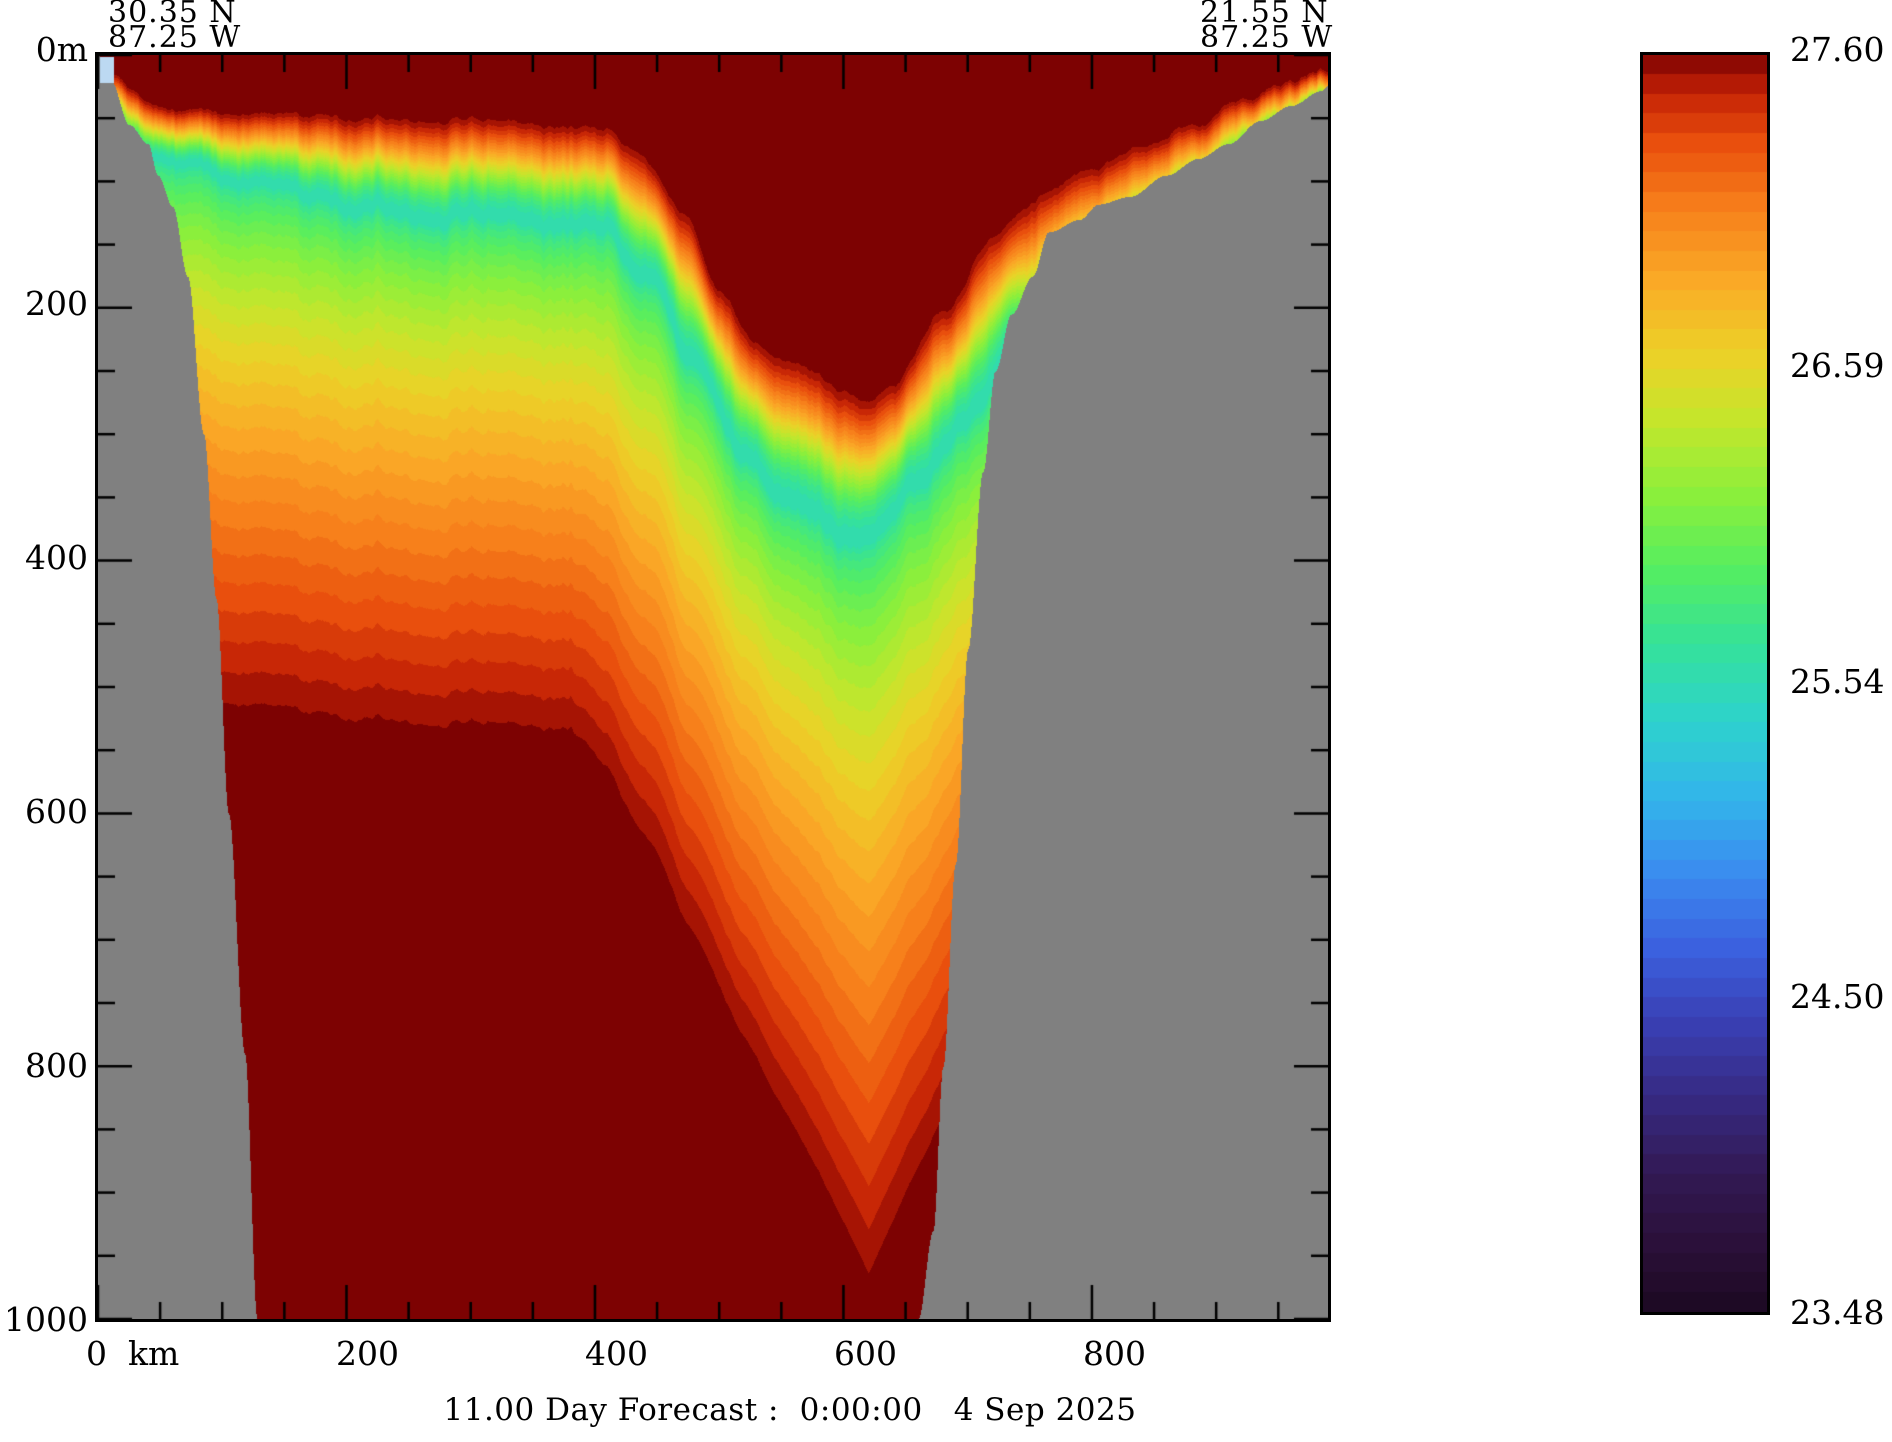 The width and height of the screenshot is (1892, 1442). Describe the element at coordinates (367, 1353) in the screenshot. I see `x-axis-tick-label: 200` at that location.